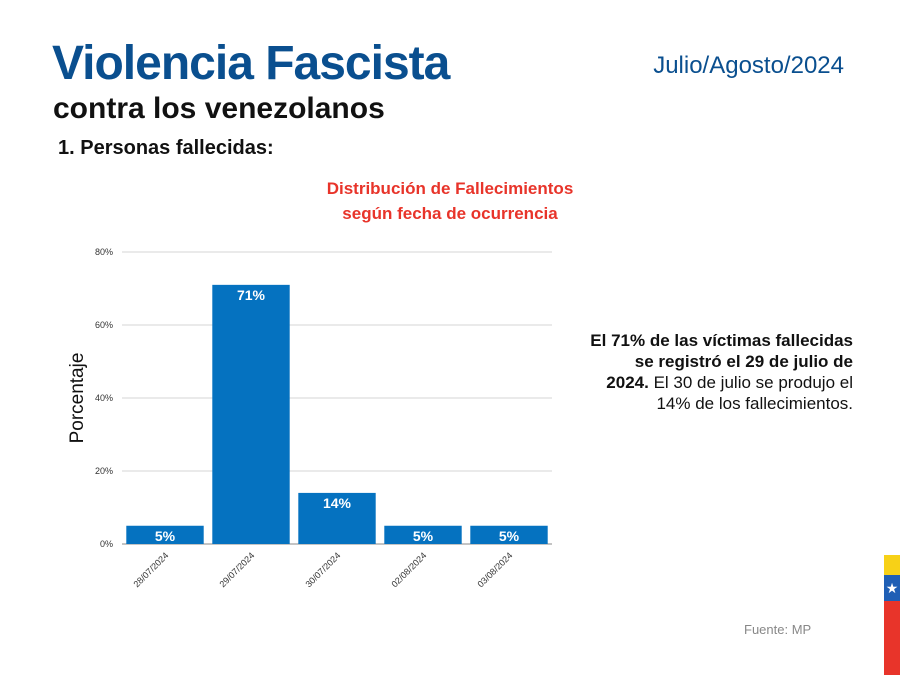  I want to click on page-title: Violencia Fascista, so click(251, 63).